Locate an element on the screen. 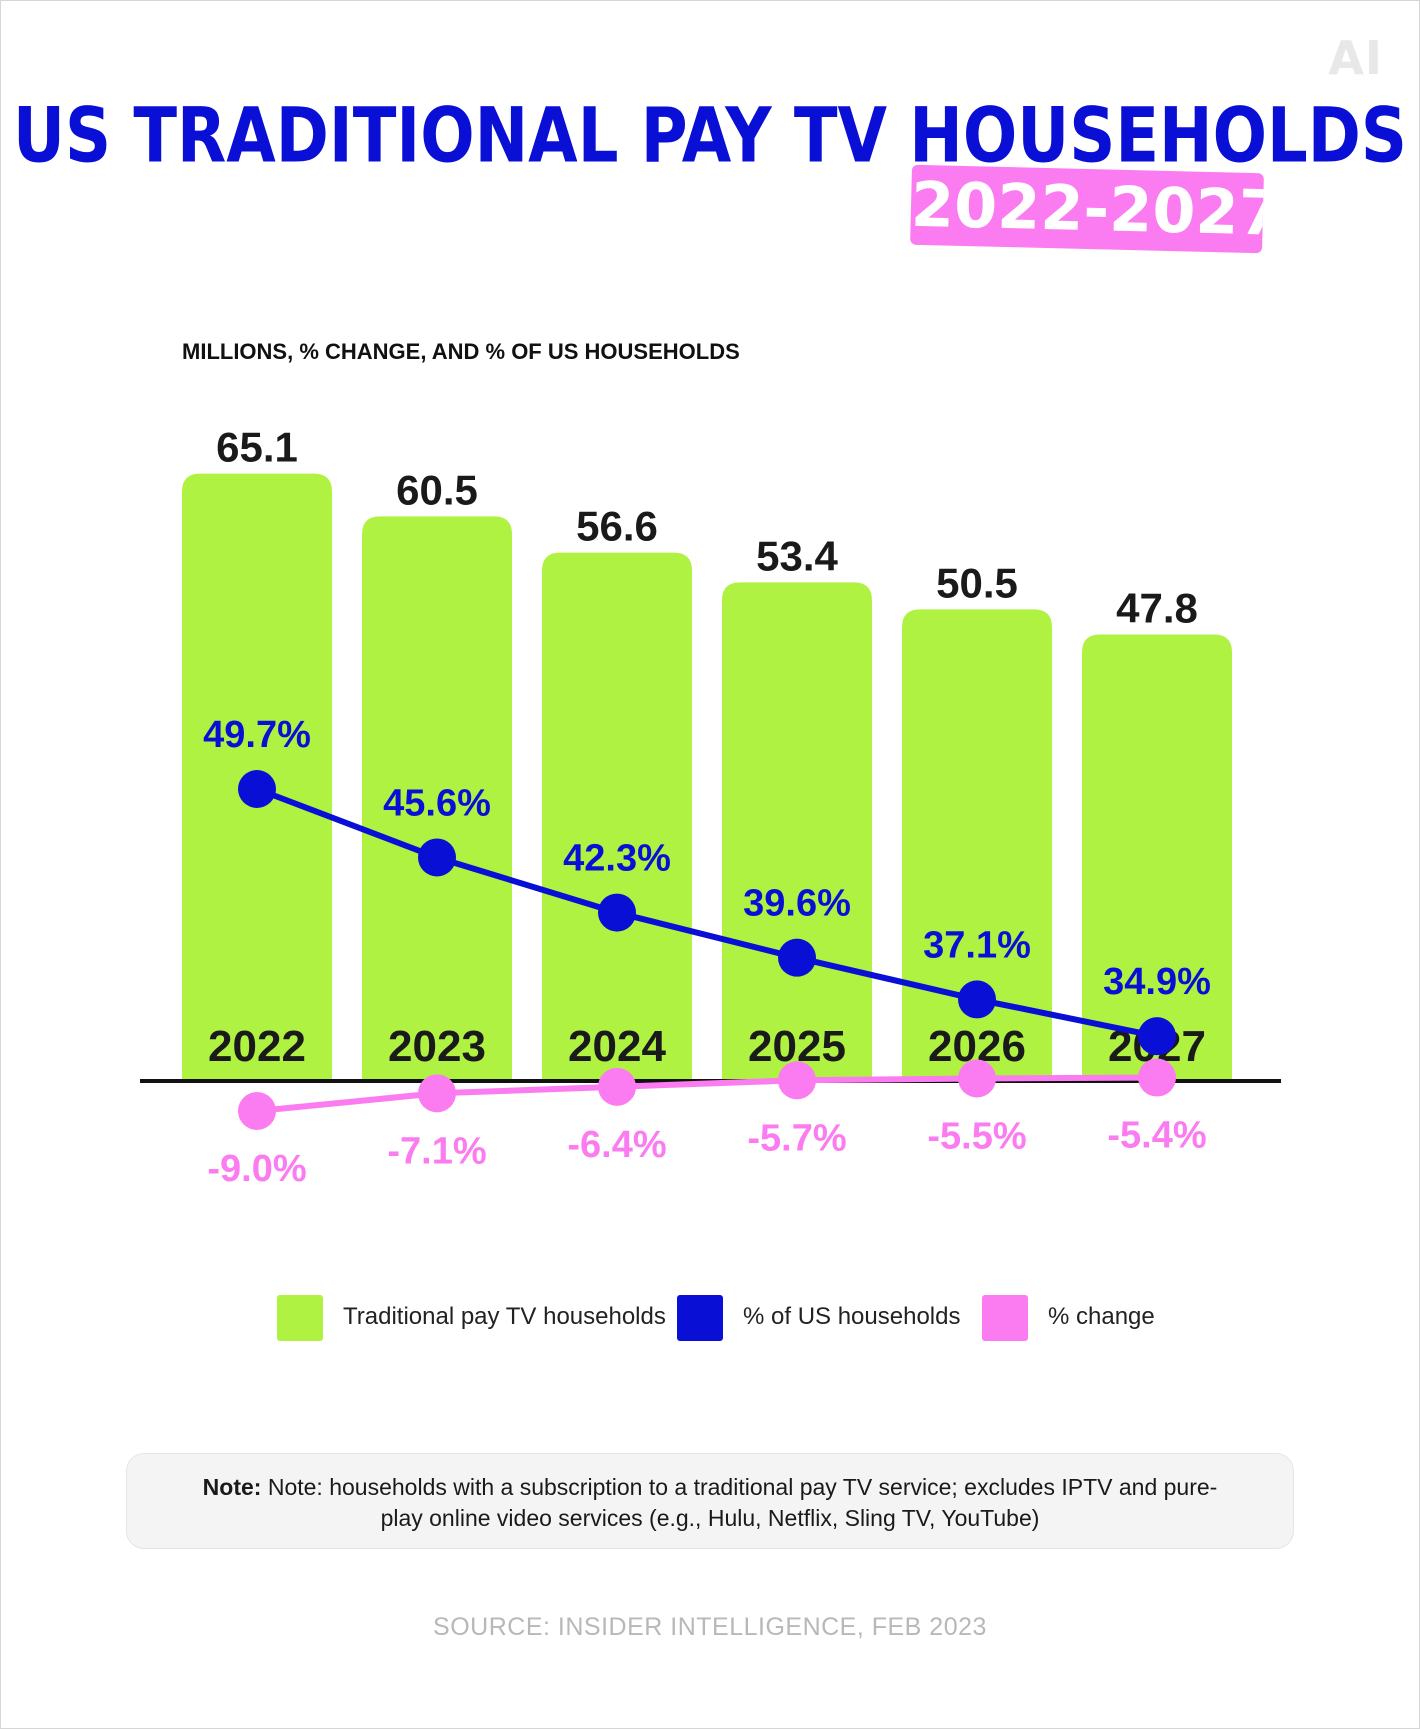  bar-2023 is located at coordinates (437, 797).